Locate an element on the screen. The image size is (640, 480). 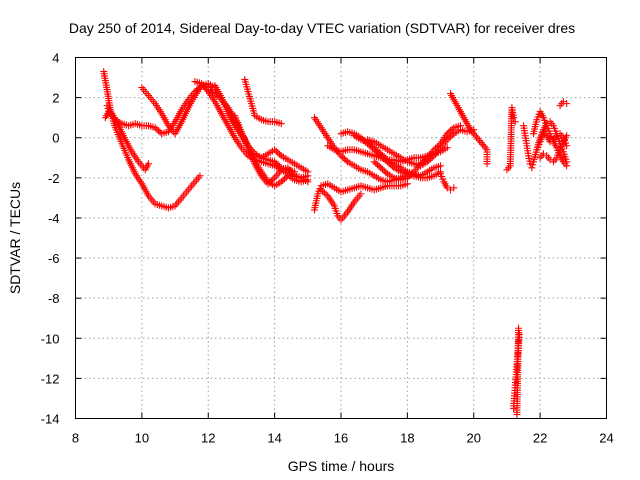
arc-a1-point is located at coordinates (200, 176).